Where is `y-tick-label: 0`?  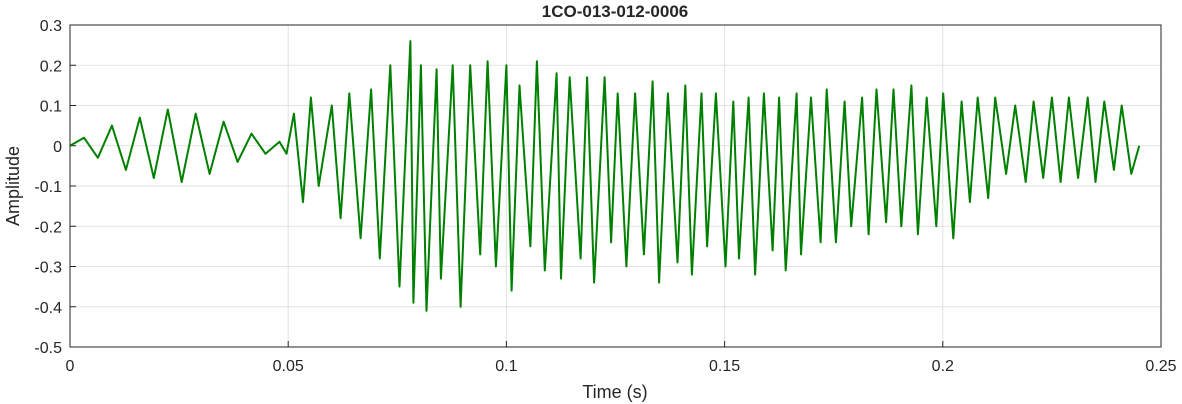 y-tick-label: 0 is located at coordinates (57, 147).